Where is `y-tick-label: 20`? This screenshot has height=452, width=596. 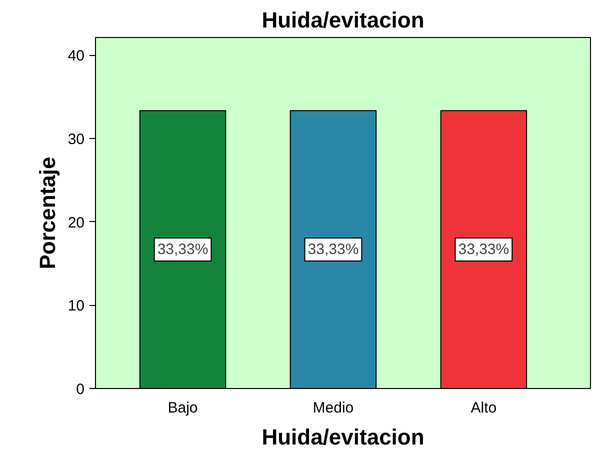
y-tick-label: 20 is located at coordinates (76, 223).